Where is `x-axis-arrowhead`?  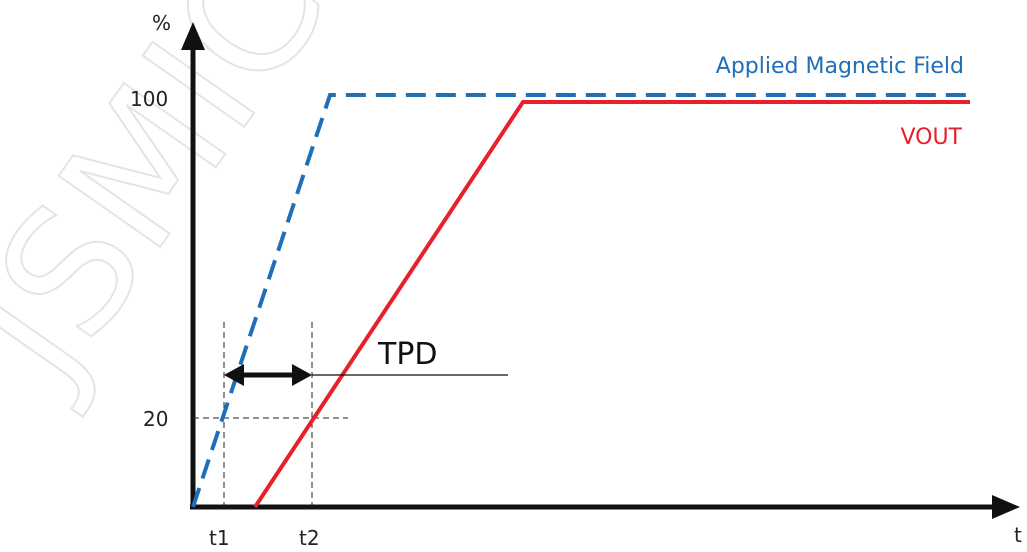 x-axis-arrowhead is located at coordinates (1006, 507).